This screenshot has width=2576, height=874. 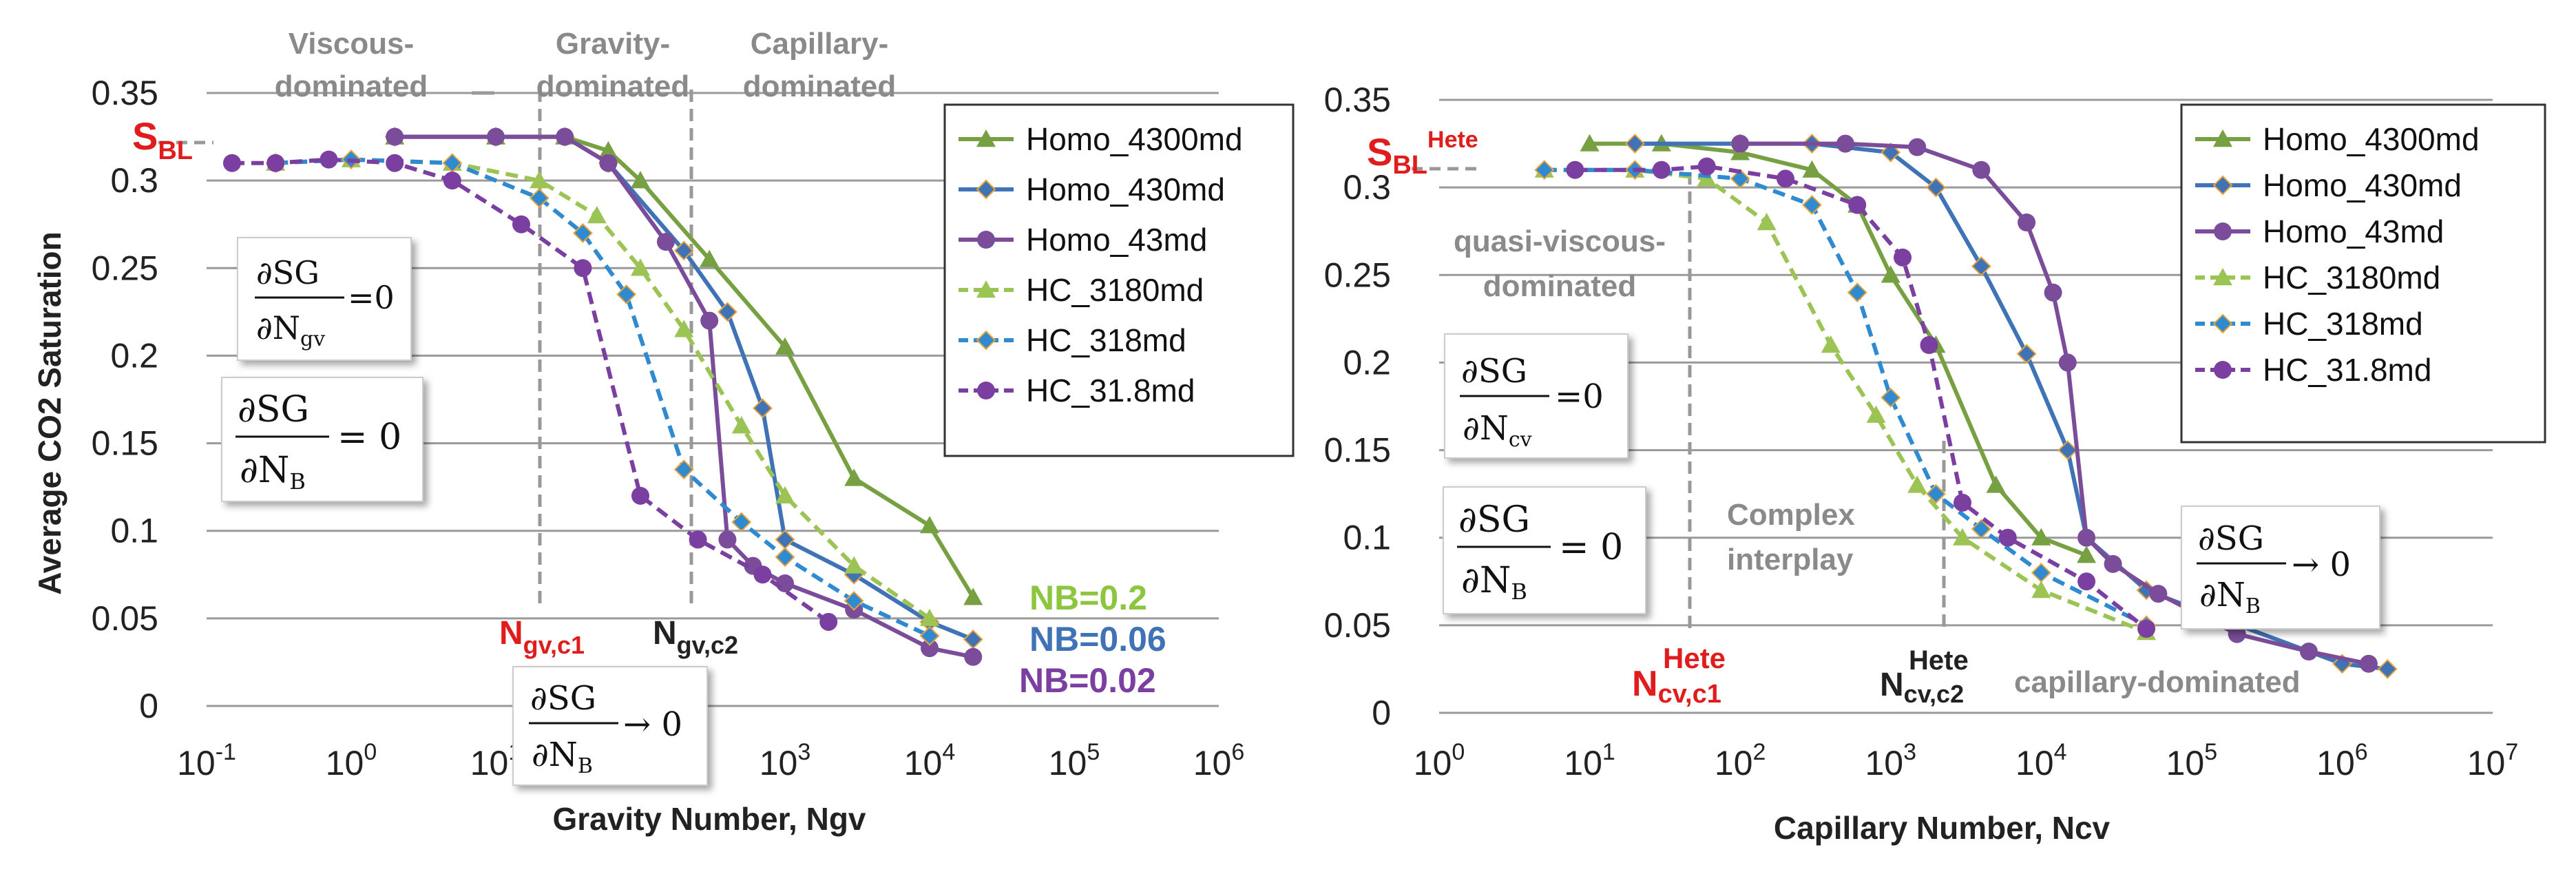 I want to click on left-eq3-rhs: → 0, so click(x=652, y=724).